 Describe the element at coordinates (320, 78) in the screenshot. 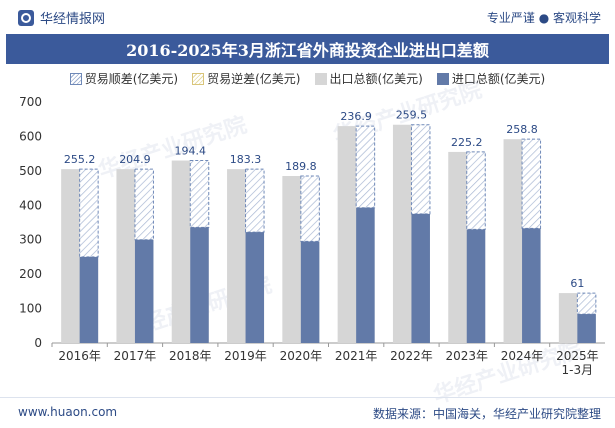

I see `legend-swatch-export` at that location.